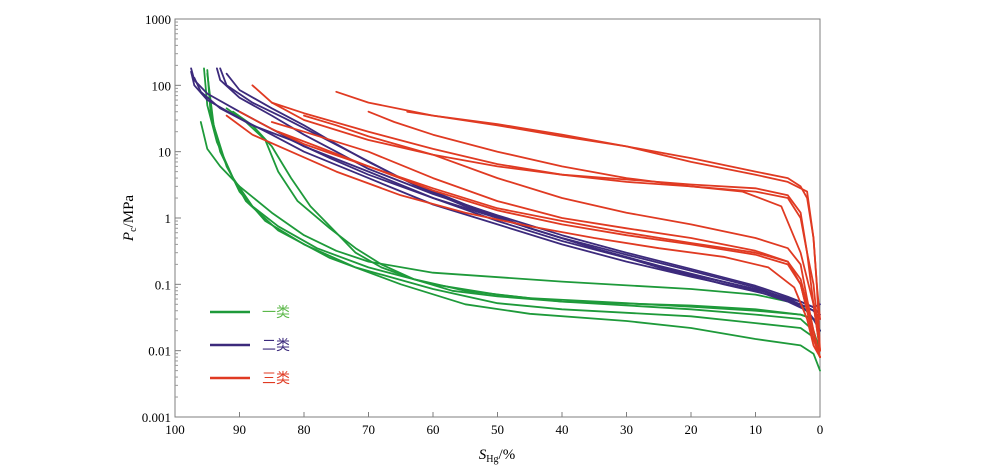 The image size is (1000, 470). Describe the element at coordinates (162, 85) in the screenshot. I see `y-tick-label: 100` at that location.